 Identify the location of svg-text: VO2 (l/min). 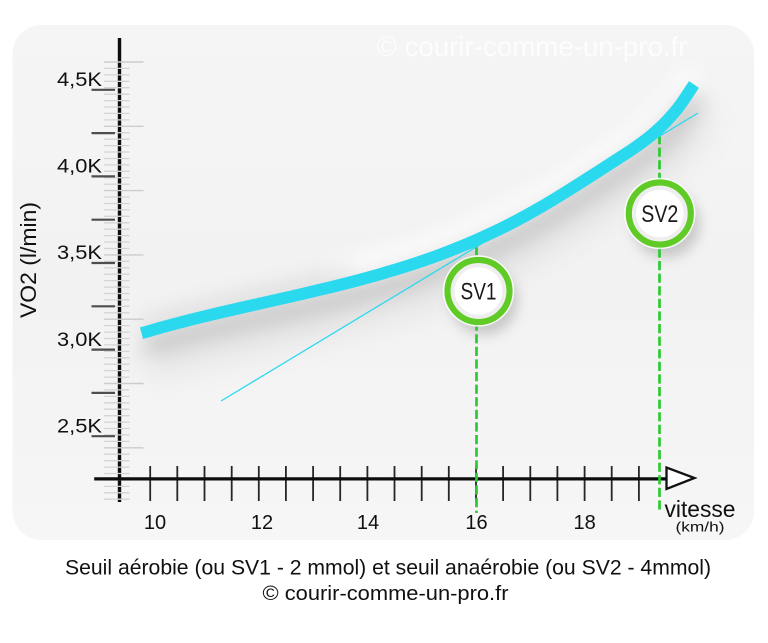
(28, 260).